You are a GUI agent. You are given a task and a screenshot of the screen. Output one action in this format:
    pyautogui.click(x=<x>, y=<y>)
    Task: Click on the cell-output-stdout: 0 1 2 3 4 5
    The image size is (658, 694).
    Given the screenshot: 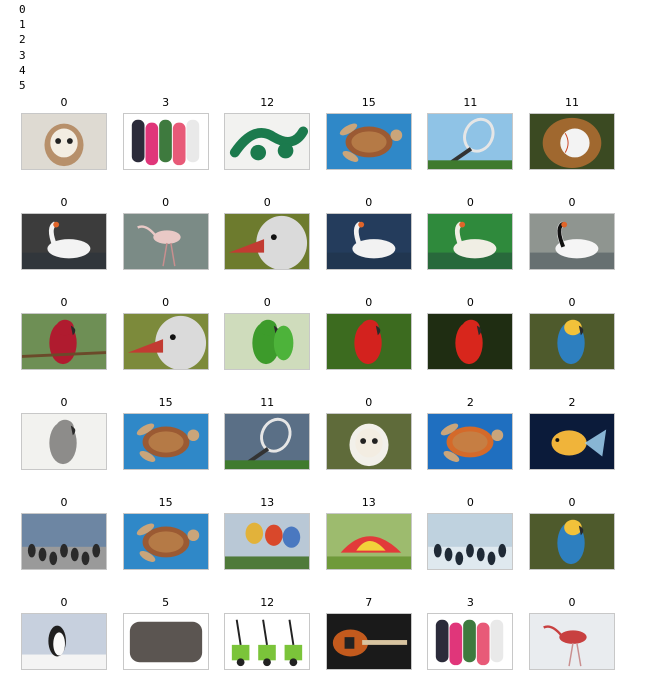 What is the action you would take?
    pyautogui.click(x=22, y=47)
    